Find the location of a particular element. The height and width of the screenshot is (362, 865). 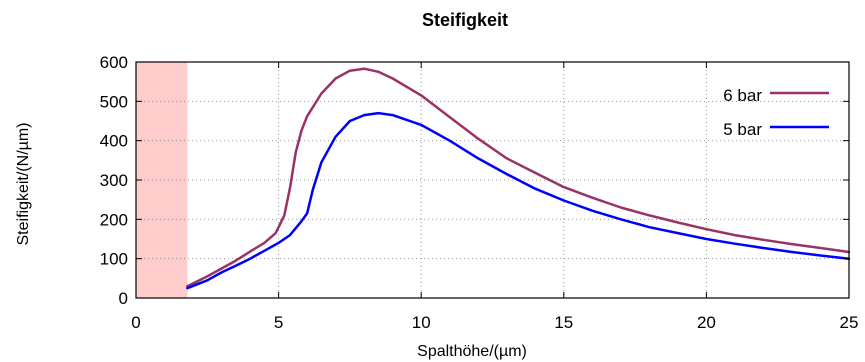

legend-label-0: 6 bar is located at coordinates (742, 95).